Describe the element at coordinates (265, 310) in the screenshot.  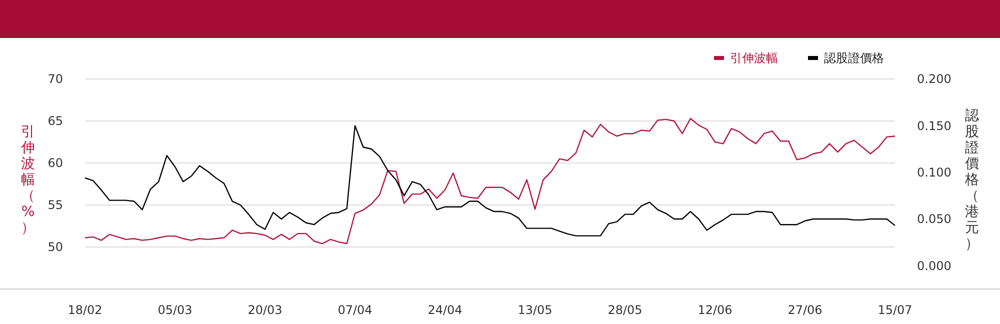
I see `x-tick-label: 20/03` at that location.